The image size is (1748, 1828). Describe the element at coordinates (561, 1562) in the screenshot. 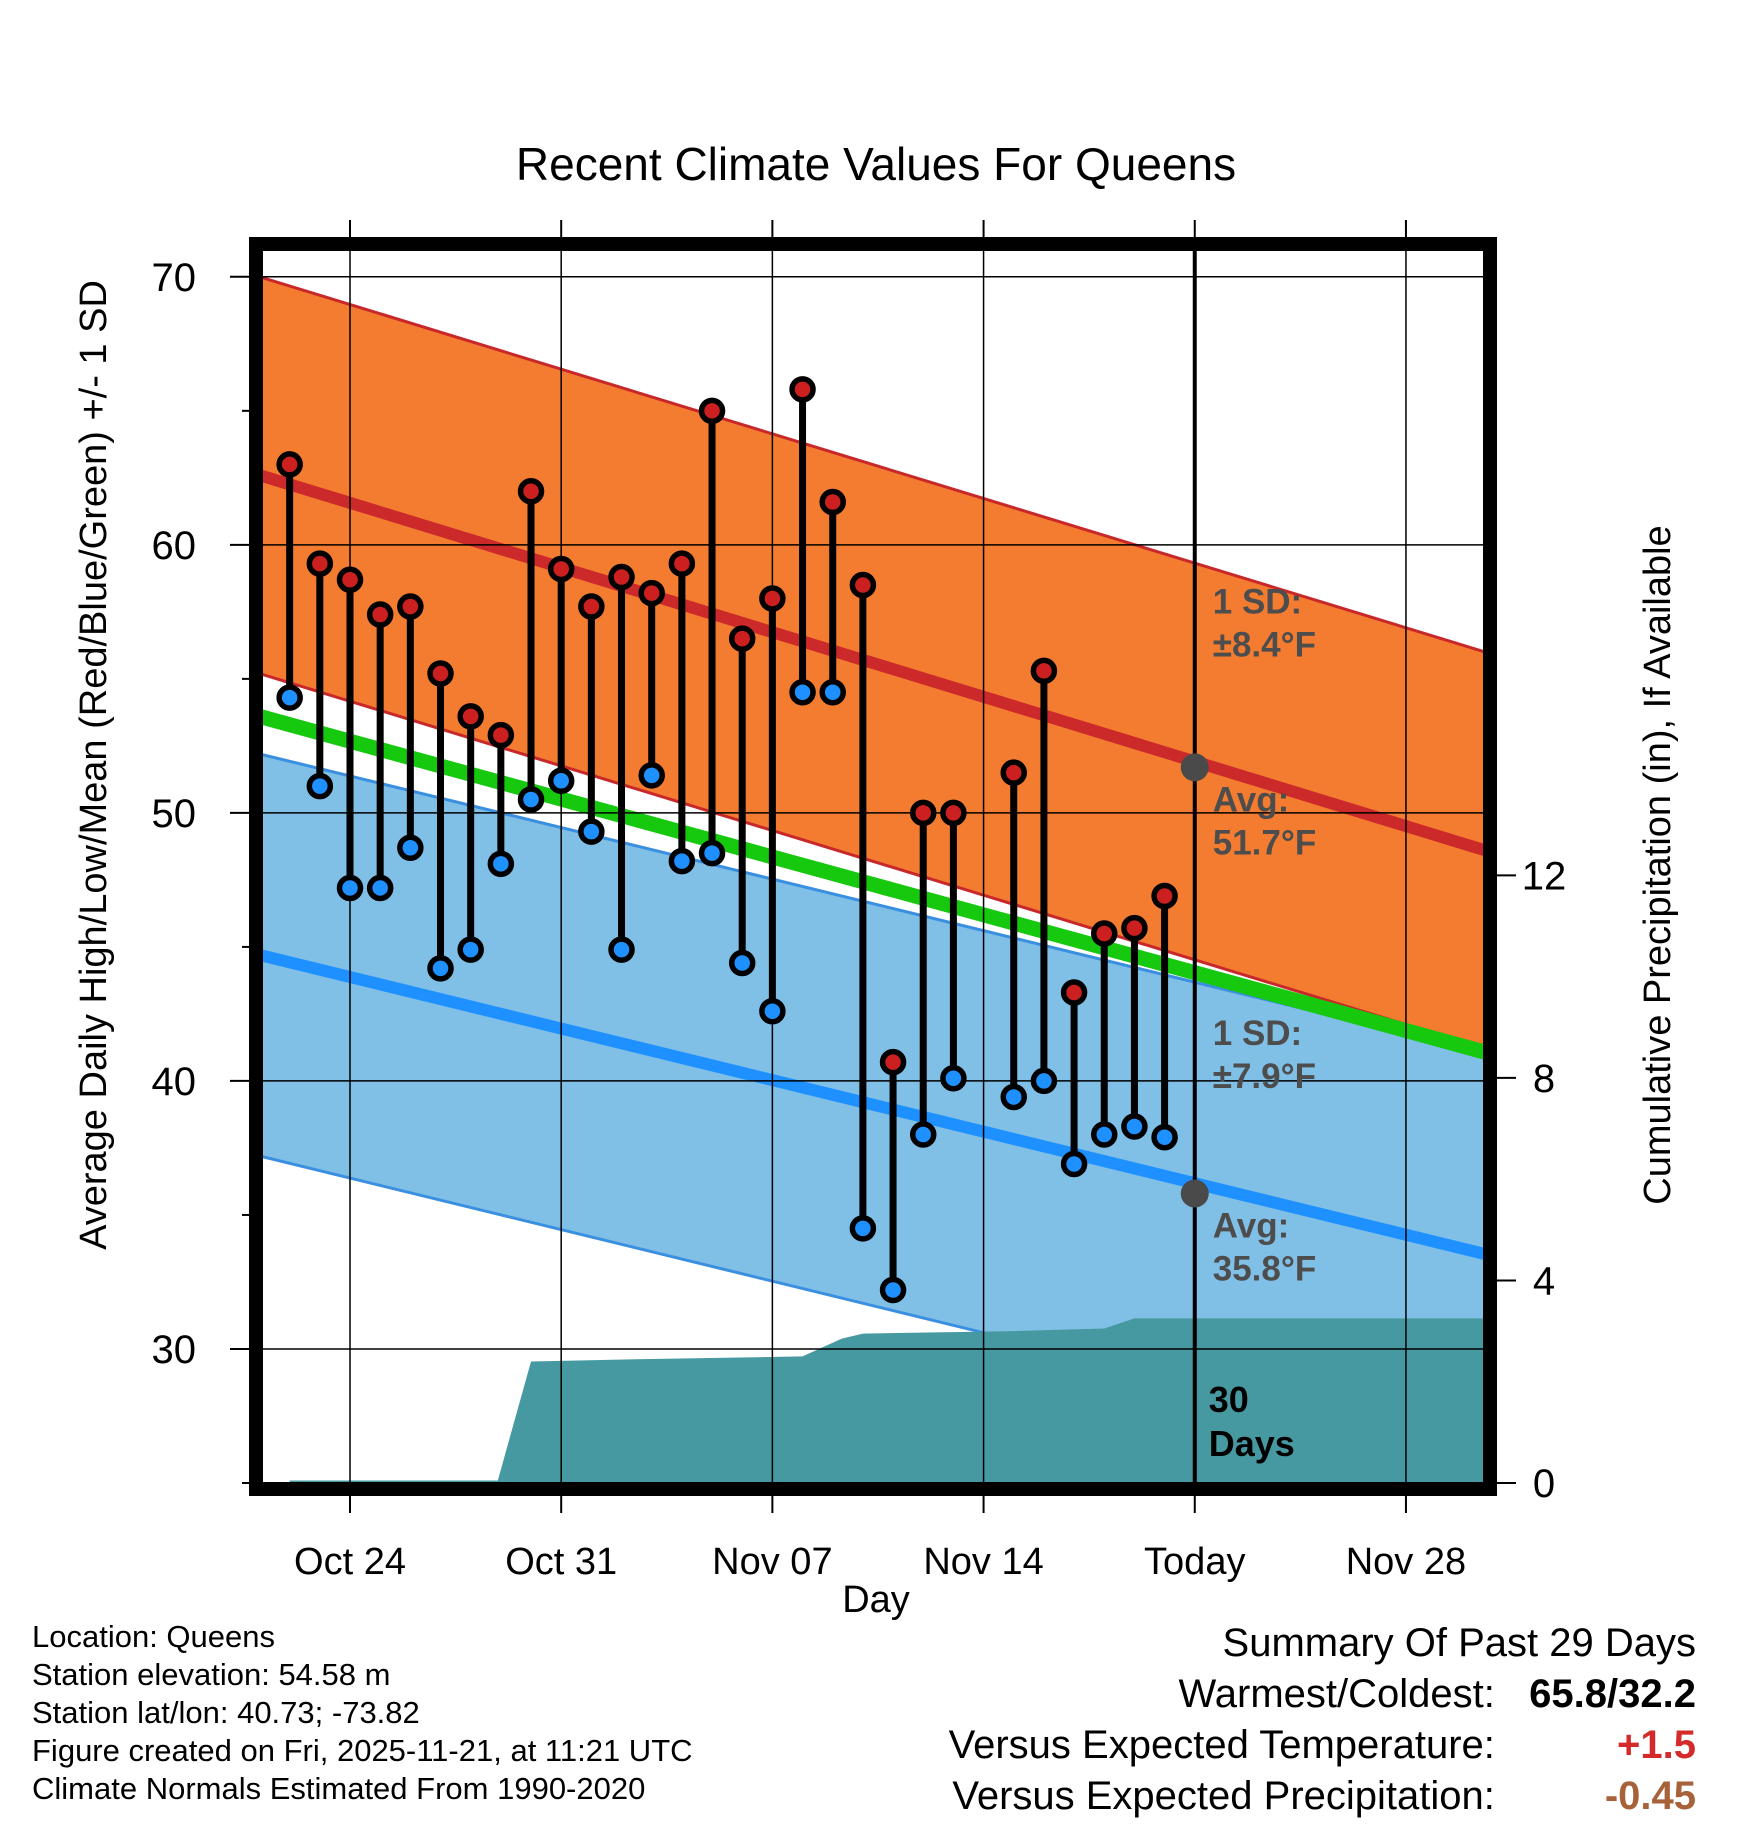

I see `x-tick-label: Oct 31` at that location.